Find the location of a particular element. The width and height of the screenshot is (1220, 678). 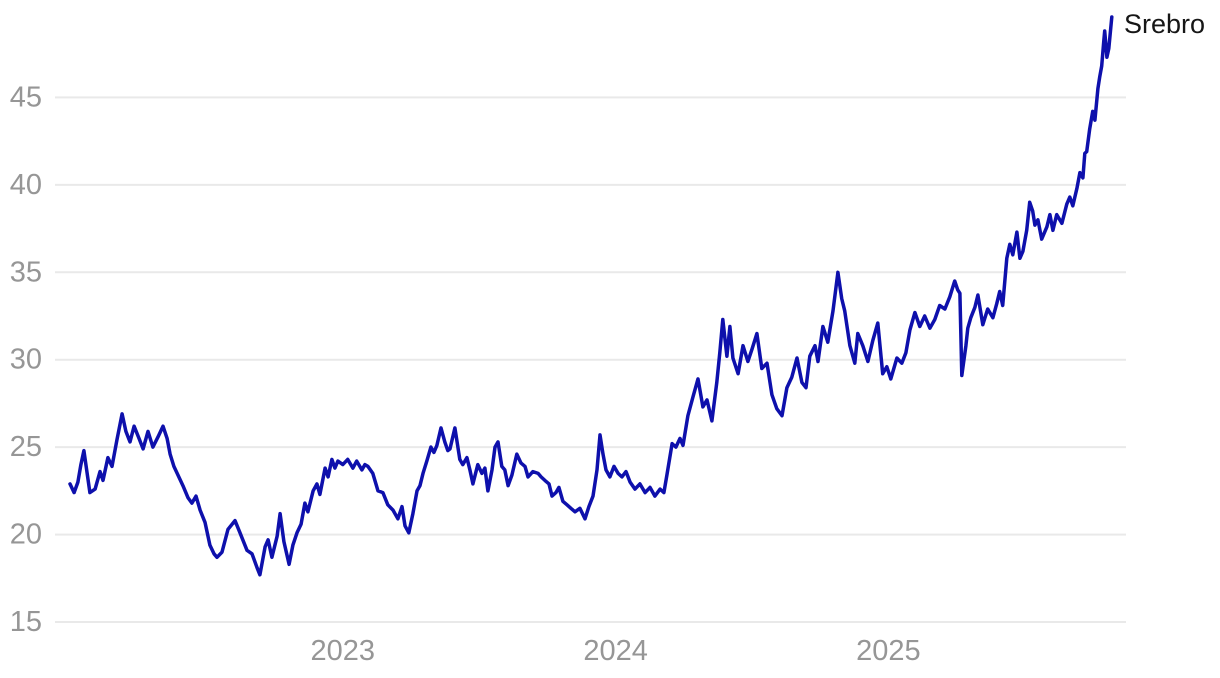

x-axis-labels-group: 2023 2024 2025 is located at coordinates (616, 651).